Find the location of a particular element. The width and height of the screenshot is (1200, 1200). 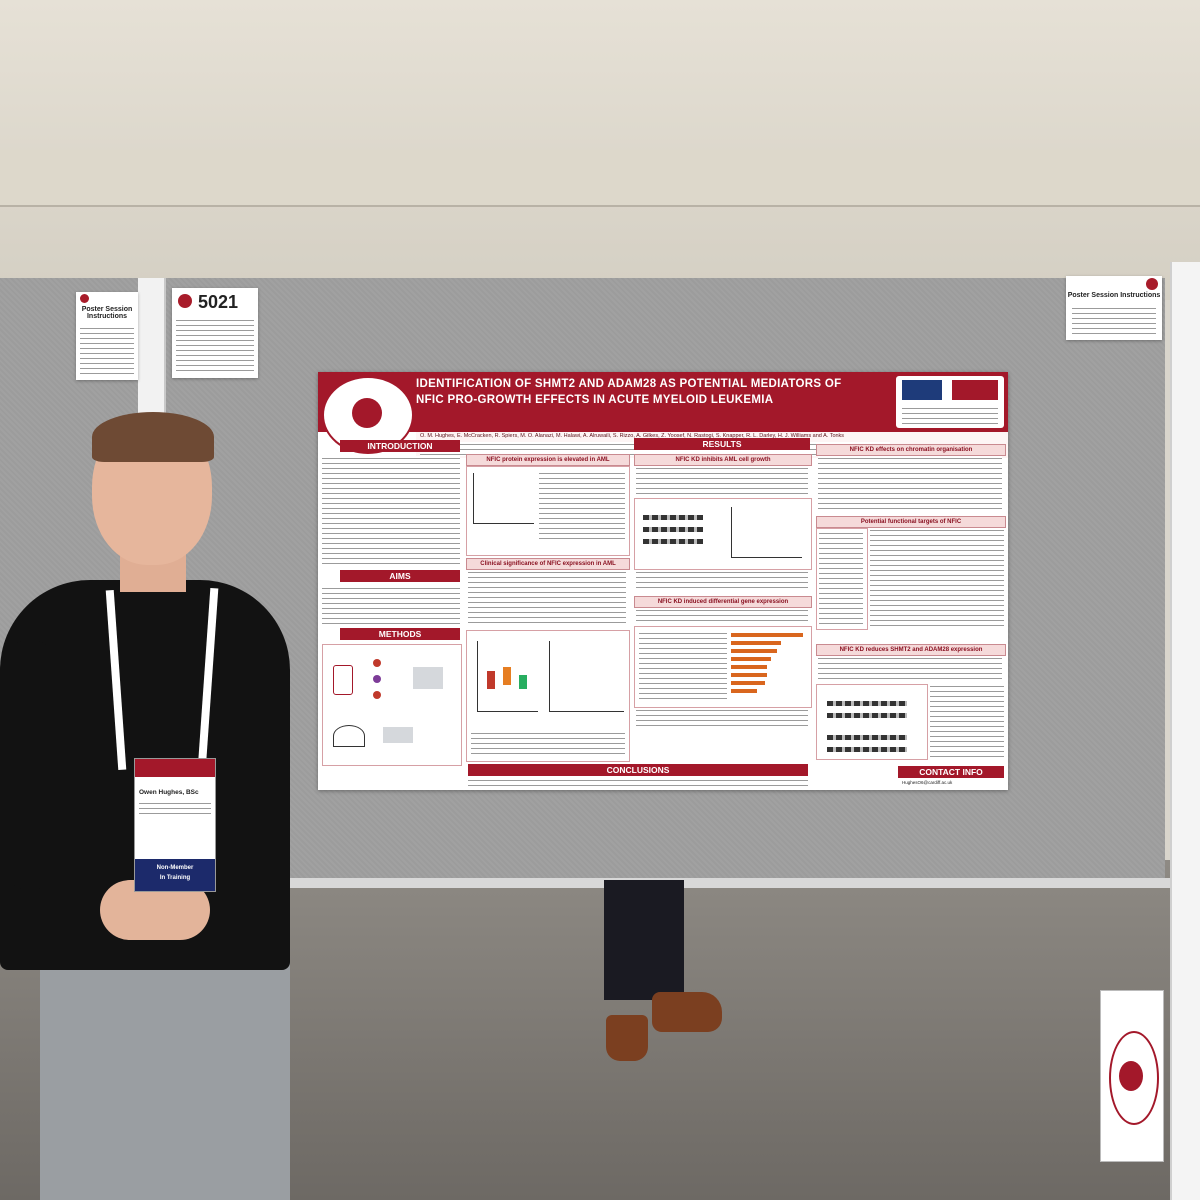

ash-sign is located at coordinates (1132, 1076).